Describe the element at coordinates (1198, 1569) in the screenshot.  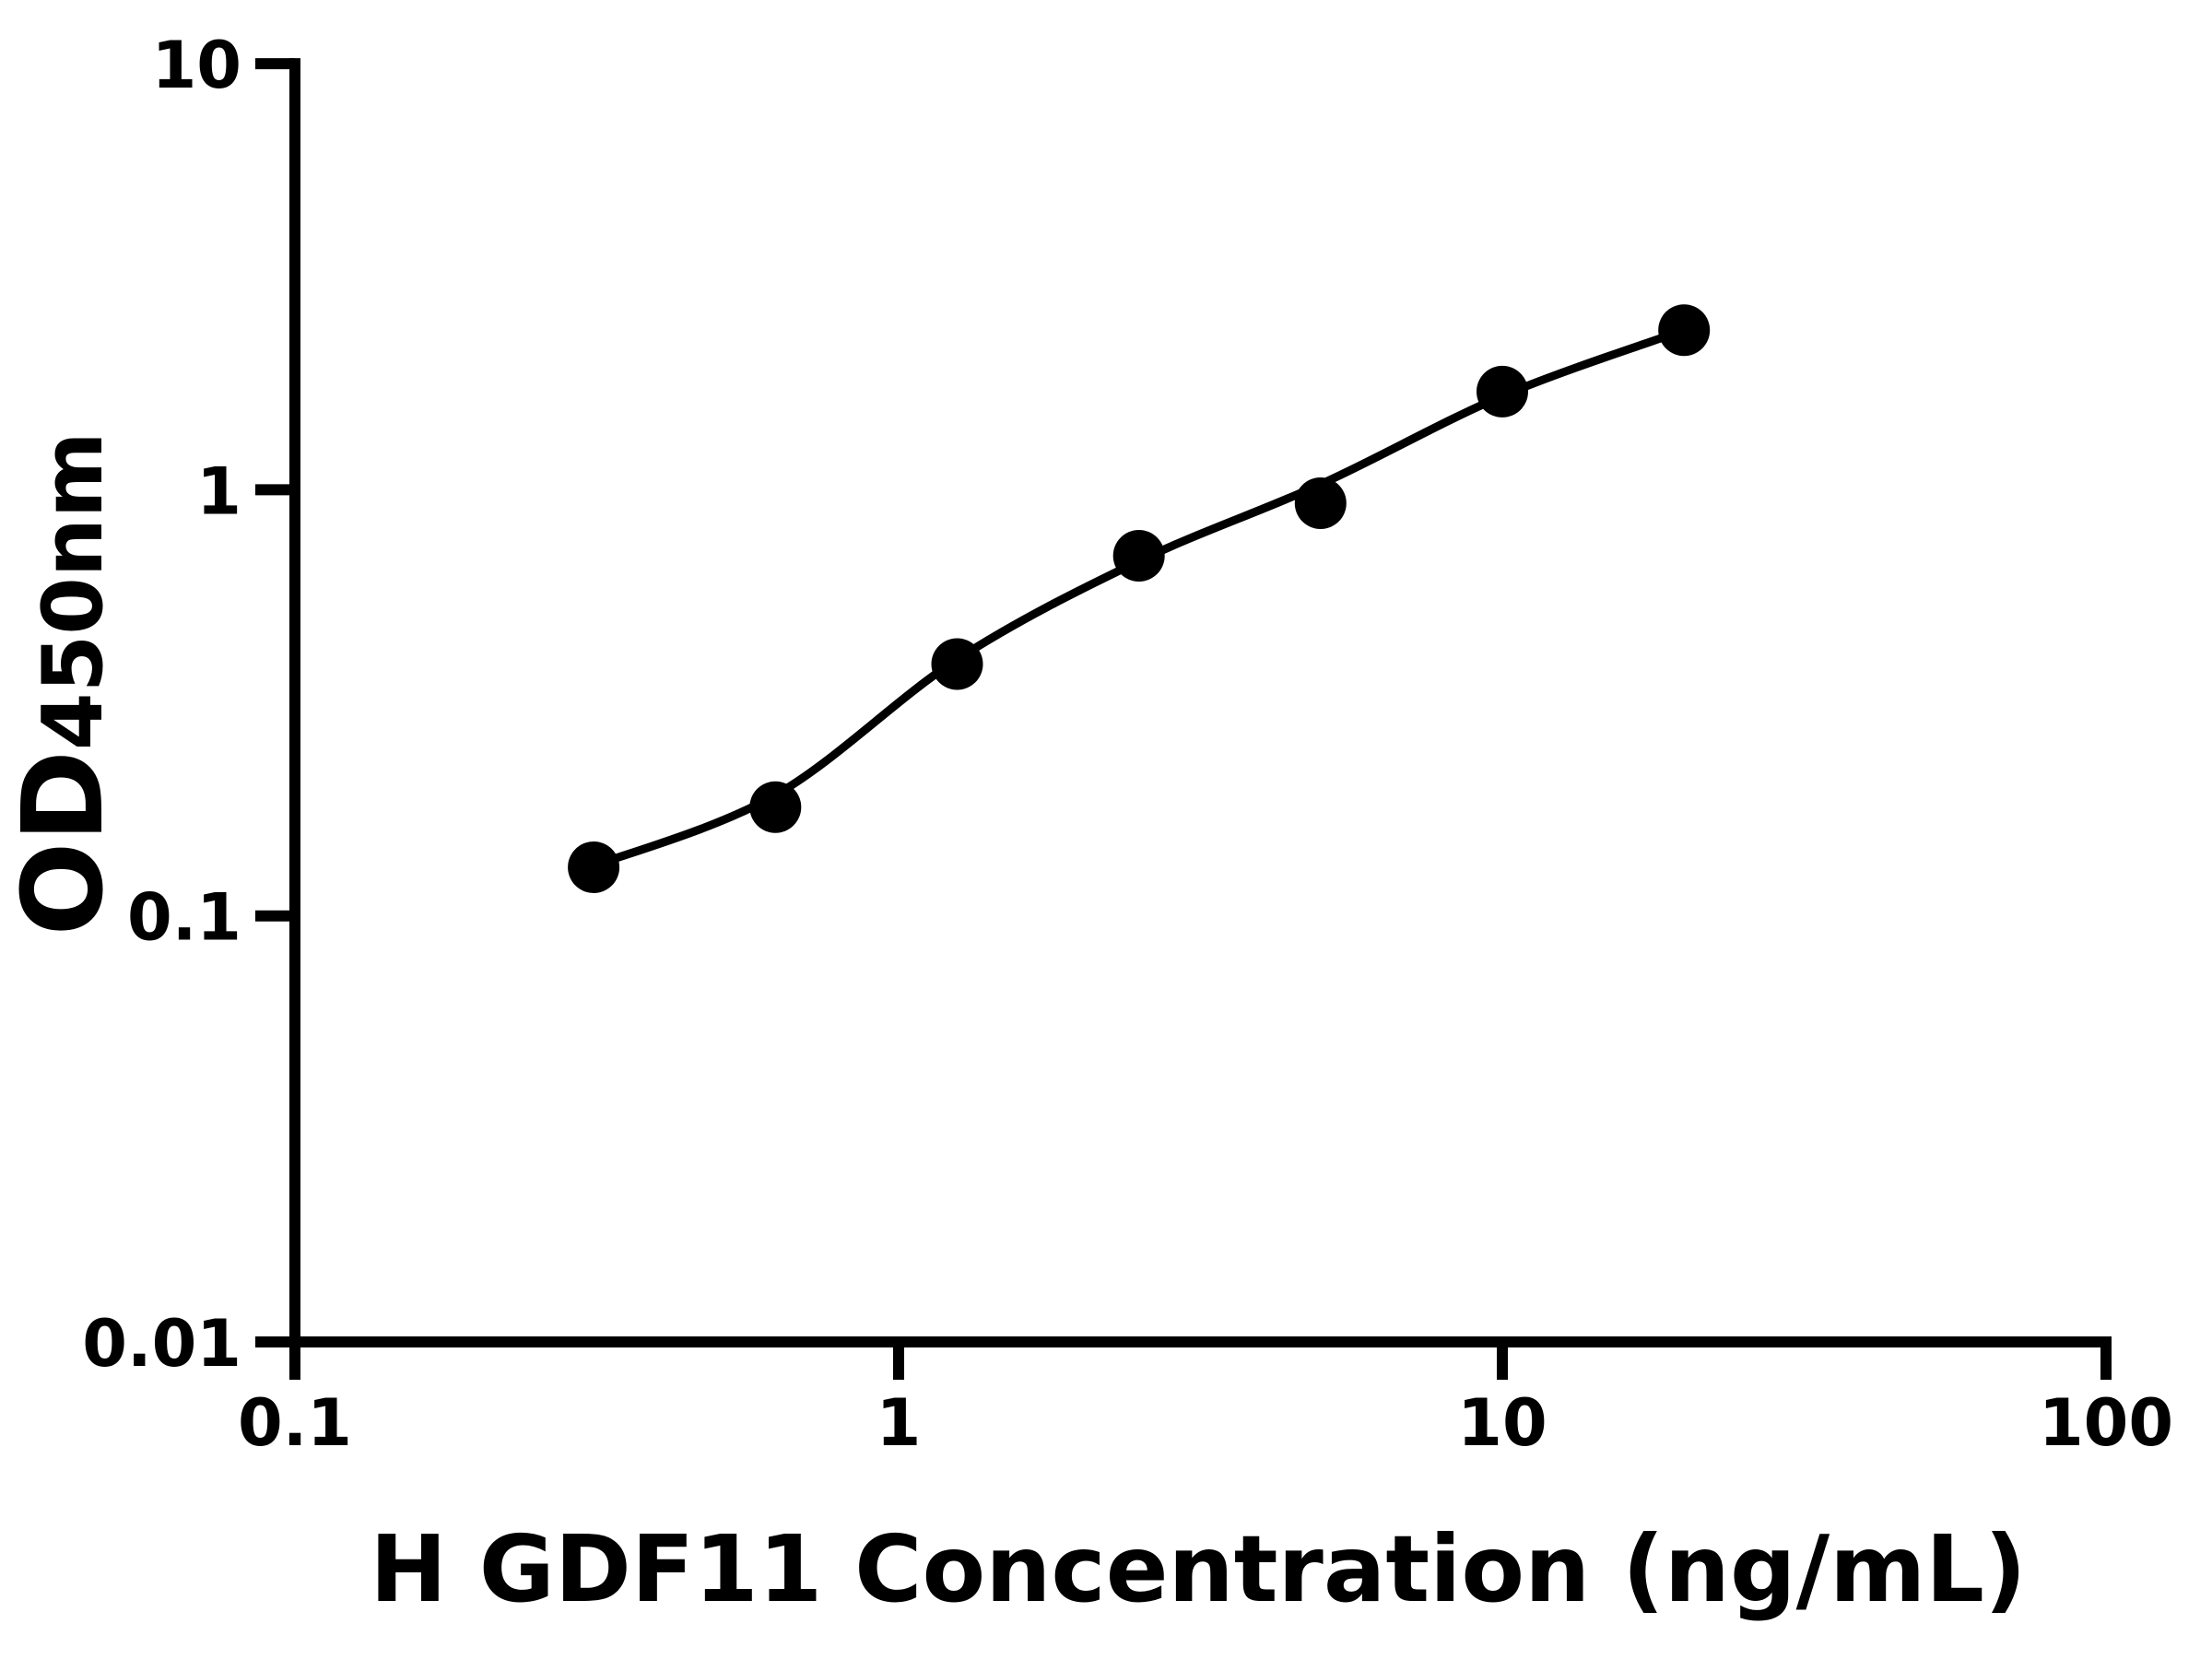
I see `x-axis-title: H GDF11 Concentration (ng/mL)` at that location.